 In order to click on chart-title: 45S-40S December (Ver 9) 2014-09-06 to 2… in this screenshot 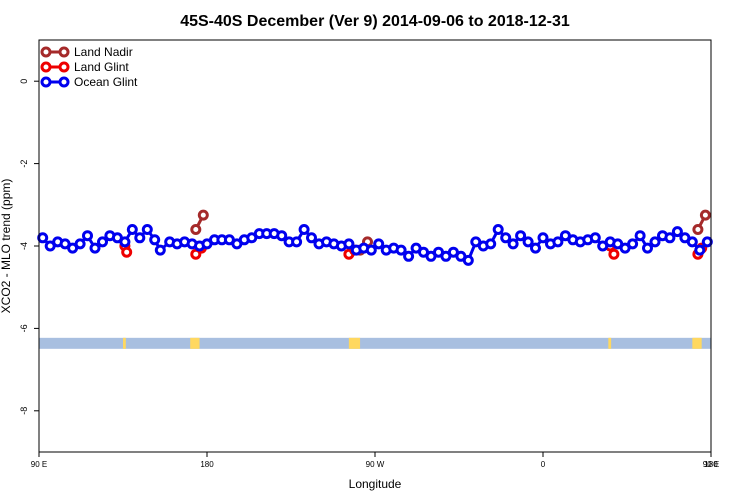, I will do `click(375, 21)`.